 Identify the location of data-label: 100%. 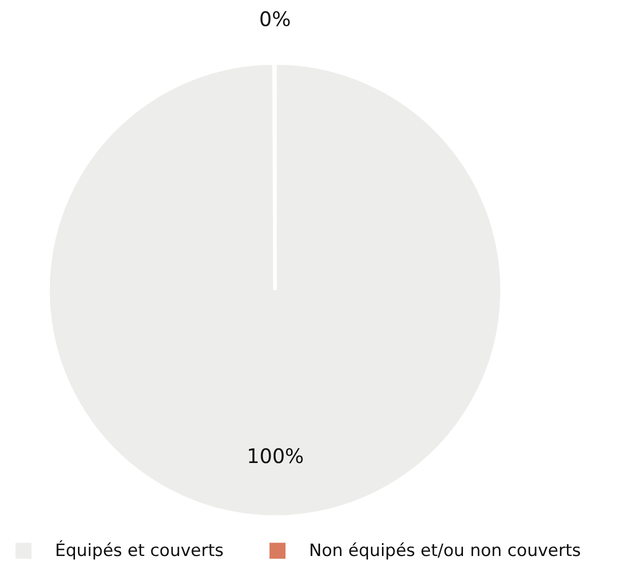
(275, 456).